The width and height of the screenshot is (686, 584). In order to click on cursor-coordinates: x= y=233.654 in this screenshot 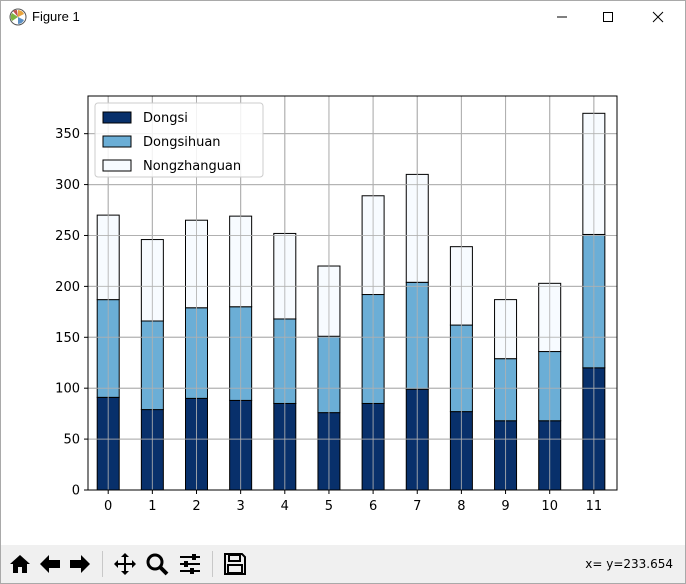, I will do `click(629, 564)`.